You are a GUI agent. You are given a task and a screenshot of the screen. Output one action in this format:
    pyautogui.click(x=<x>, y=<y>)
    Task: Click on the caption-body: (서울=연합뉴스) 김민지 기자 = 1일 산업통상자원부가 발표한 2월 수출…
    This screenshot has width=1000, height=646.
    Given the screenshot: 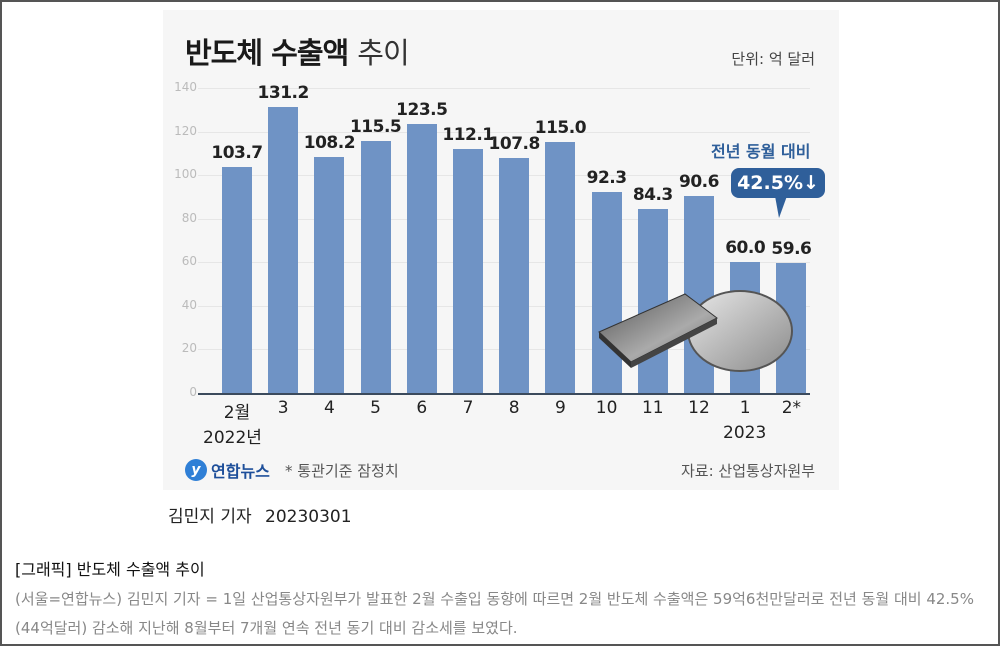 What is the action you would take?
    pyautogui.click(x=494, y=613)
    